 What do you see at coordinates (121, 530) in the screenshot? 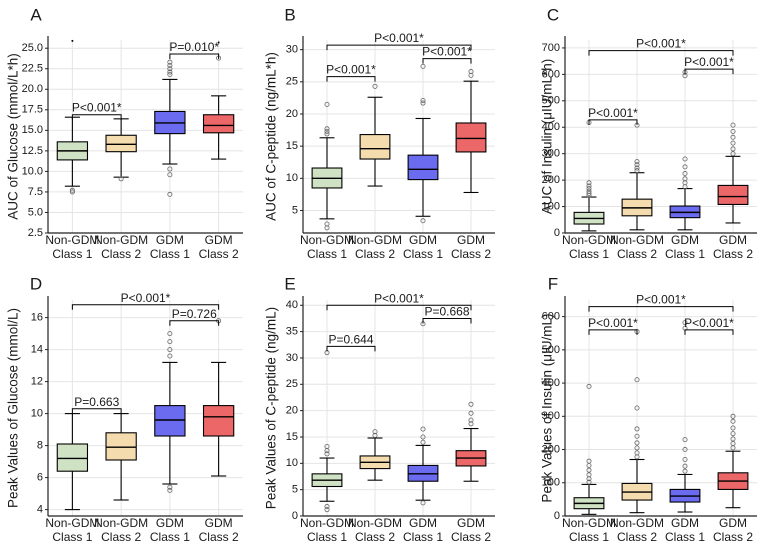
I see `category-label: Non-GDM Class 2` at bounding box center [121, 530].